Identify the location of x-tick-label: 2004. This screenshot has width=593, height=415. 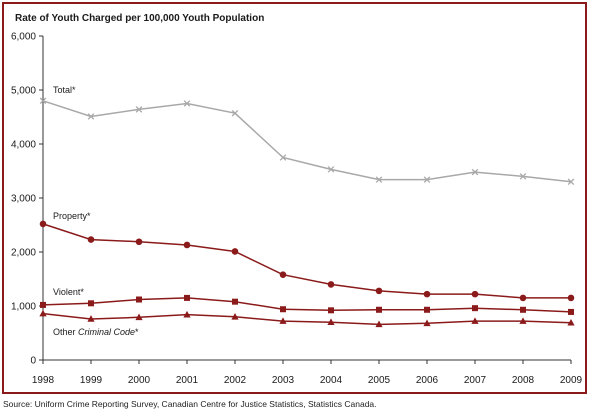
(331, 380).